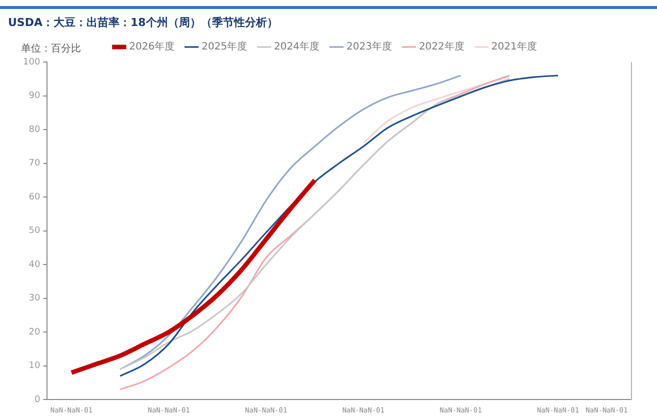 The width and height of the screenshot is (657, 418). I want to click on y-tick-label: 100, so click(31, 62).